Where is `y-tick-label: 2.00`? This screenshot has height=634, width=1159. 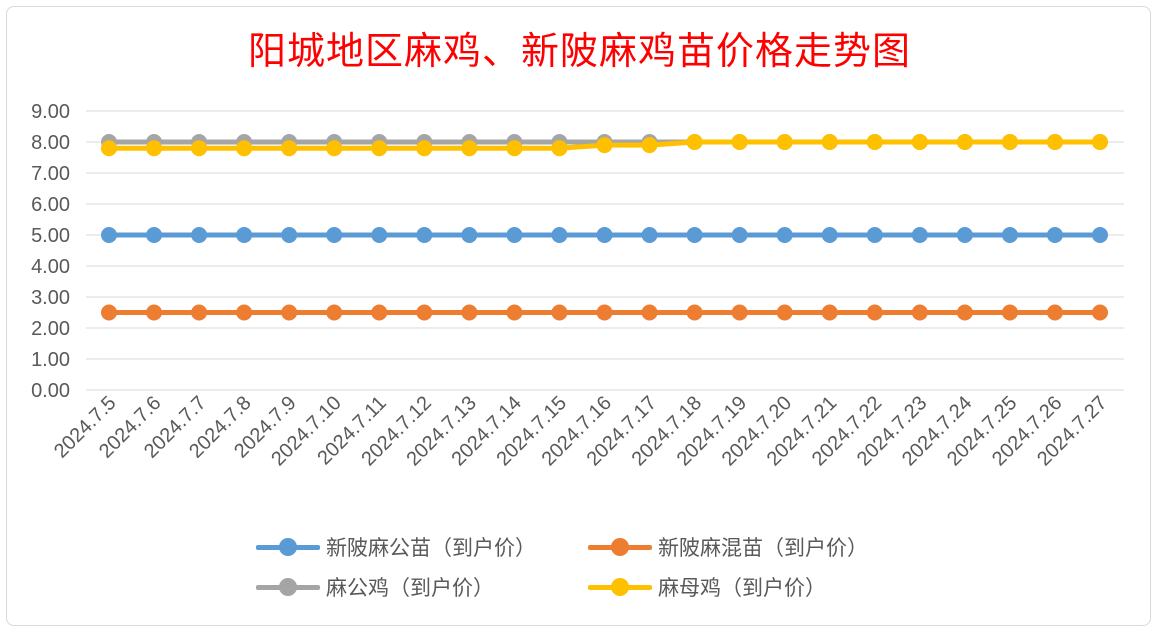
y-tick-label: 2.00 is located at coordinates (50, 329).